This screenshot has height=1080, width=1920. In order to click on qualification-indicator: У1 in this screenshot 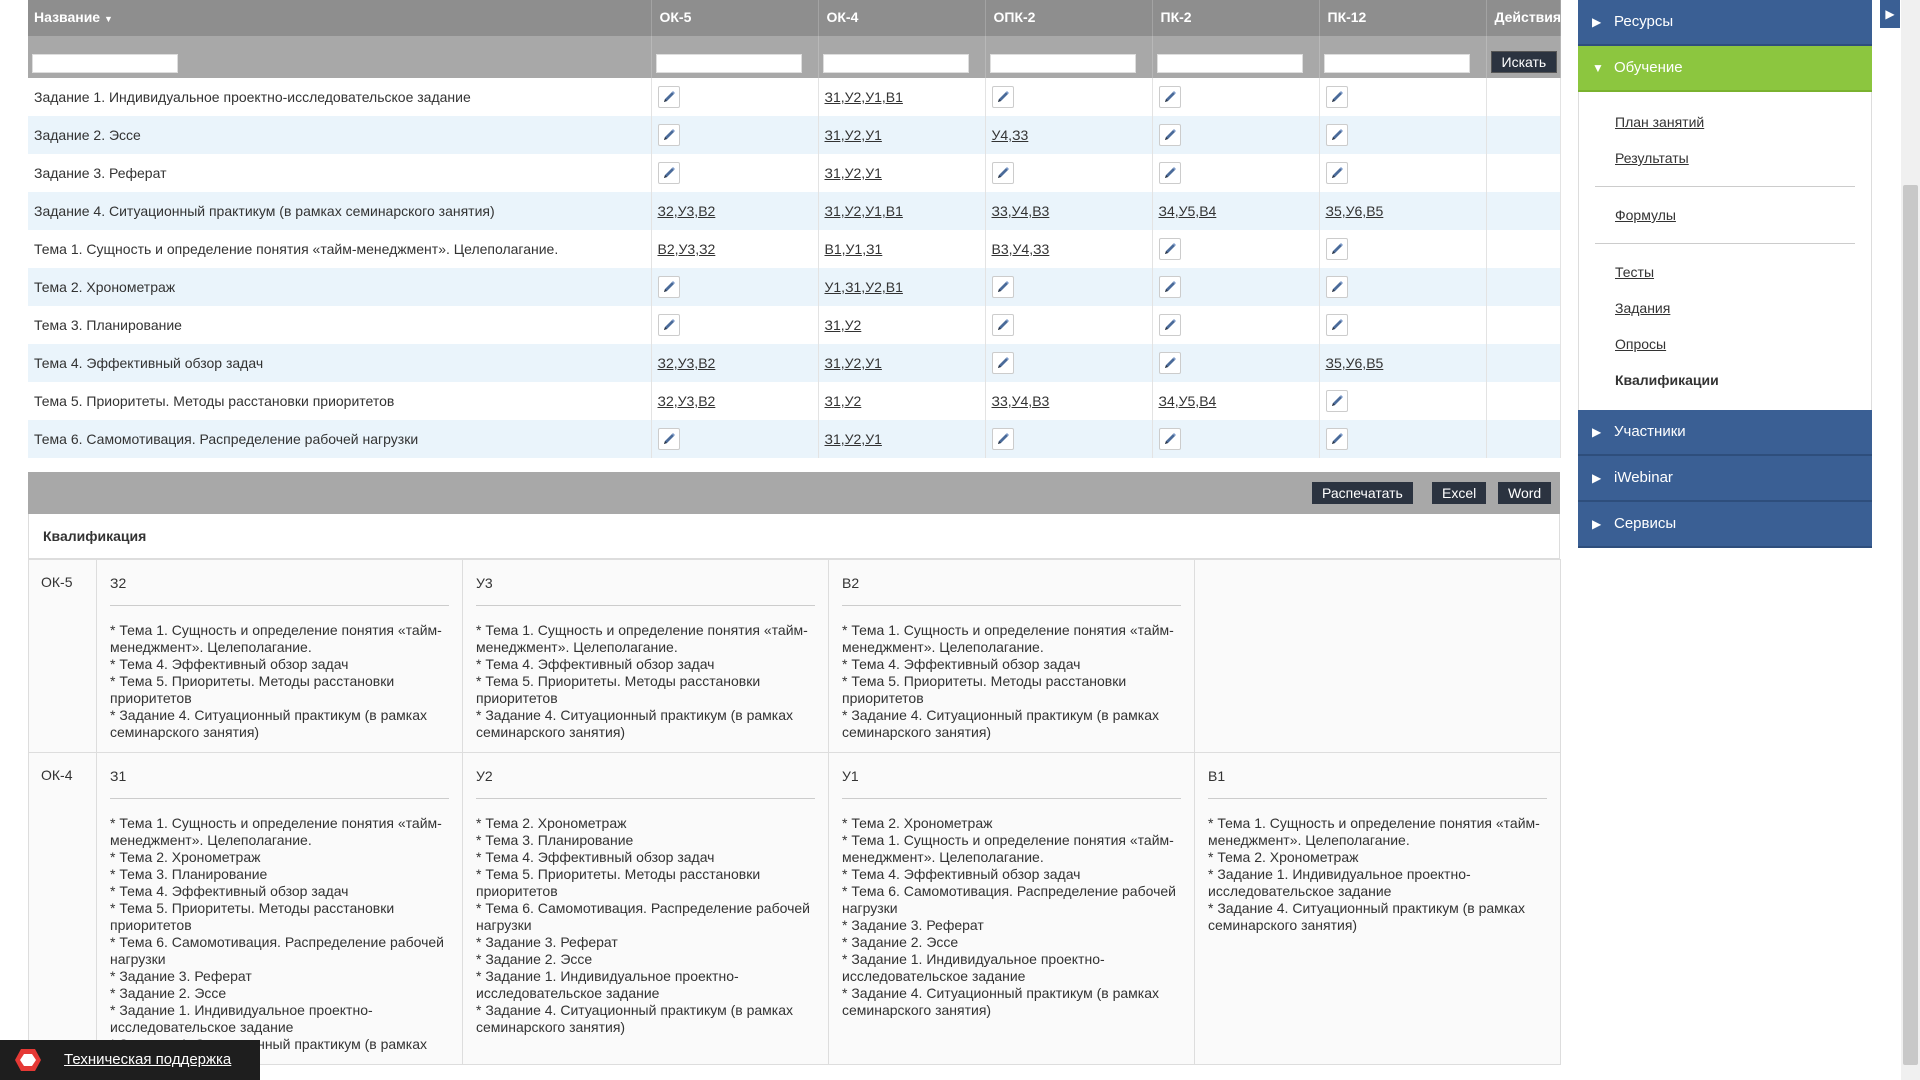, I will do `click(1011, 783)`.